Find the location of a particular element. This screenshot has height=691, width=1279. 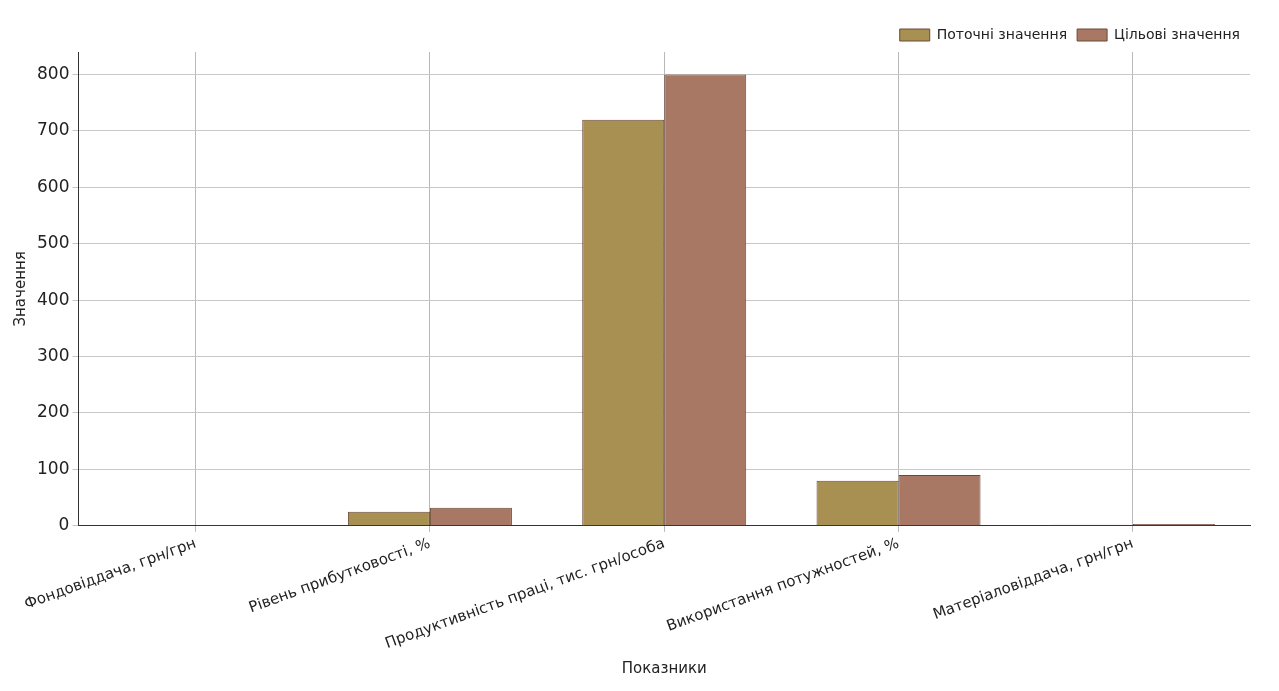

y-tick-label: 300 is located at coordinates (53, 355).